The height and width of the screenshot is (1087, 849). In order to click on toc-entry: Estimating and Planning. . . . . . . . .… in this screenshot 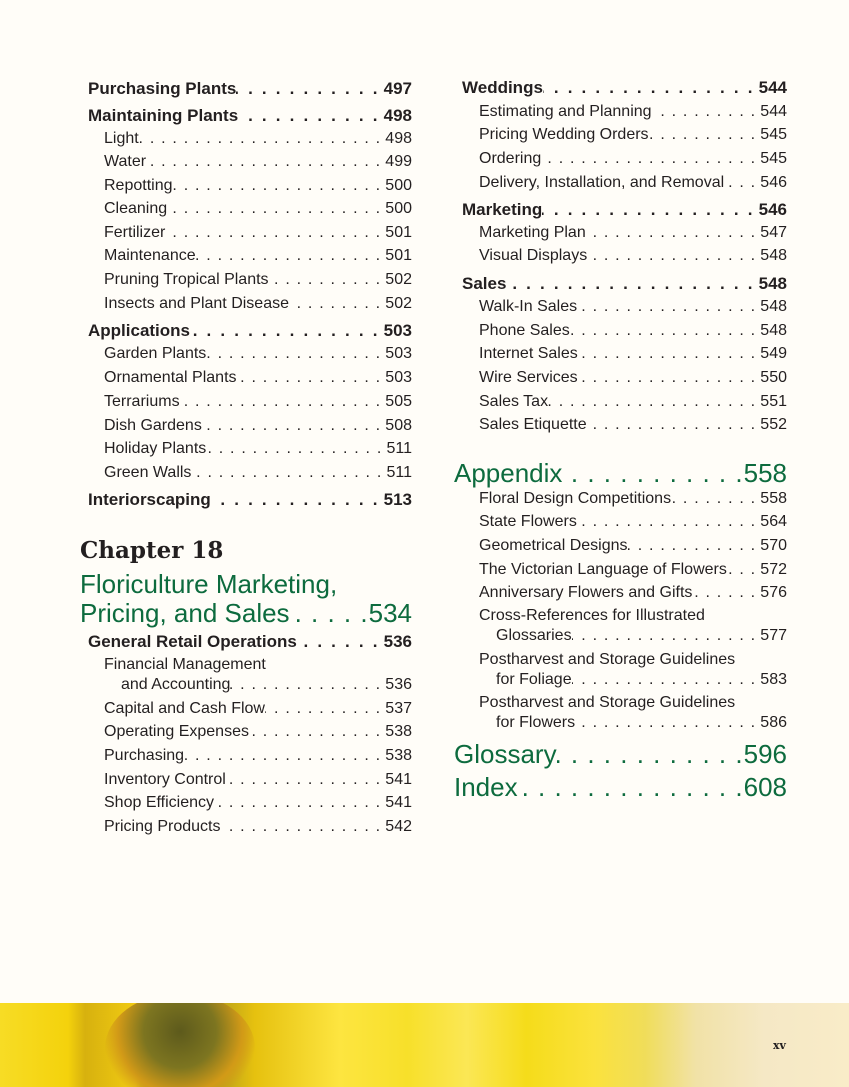, I will do `click(633, 114)`.